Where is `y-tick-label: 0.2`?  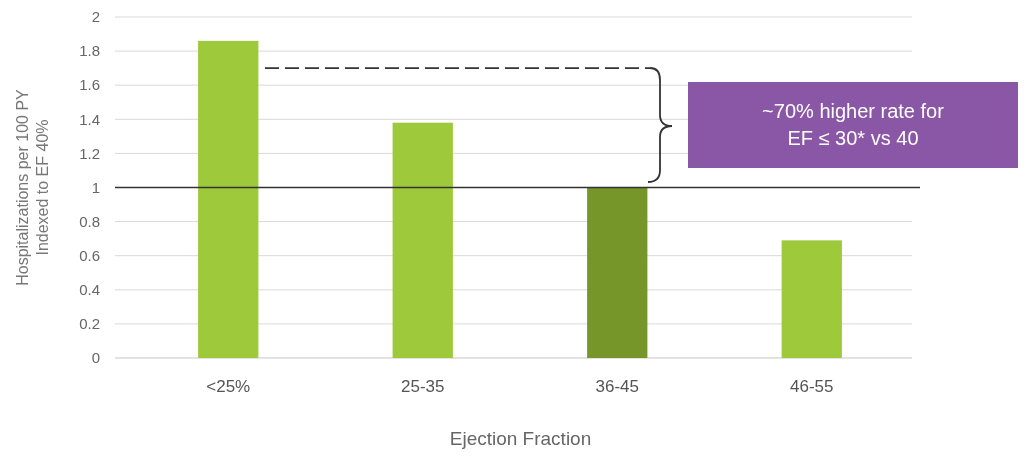 y-tick-label: 0.2 is located at coordinates (89, 324).